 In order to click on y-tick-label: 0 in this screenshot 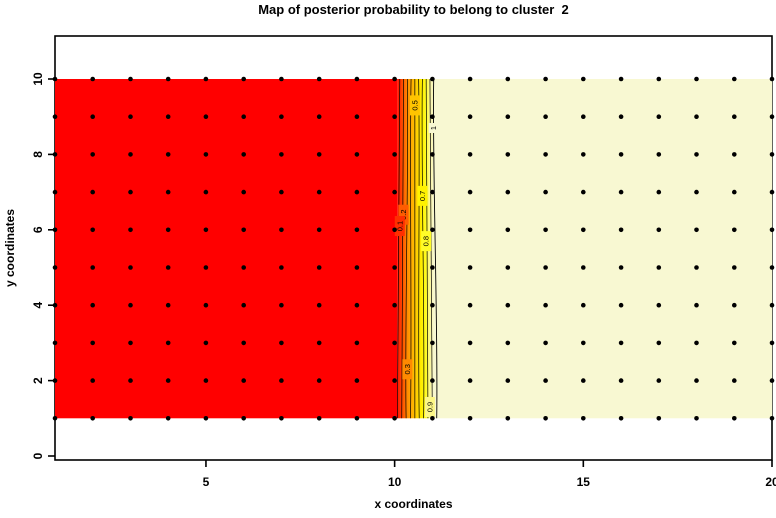, I will do `click(38, 455)`.